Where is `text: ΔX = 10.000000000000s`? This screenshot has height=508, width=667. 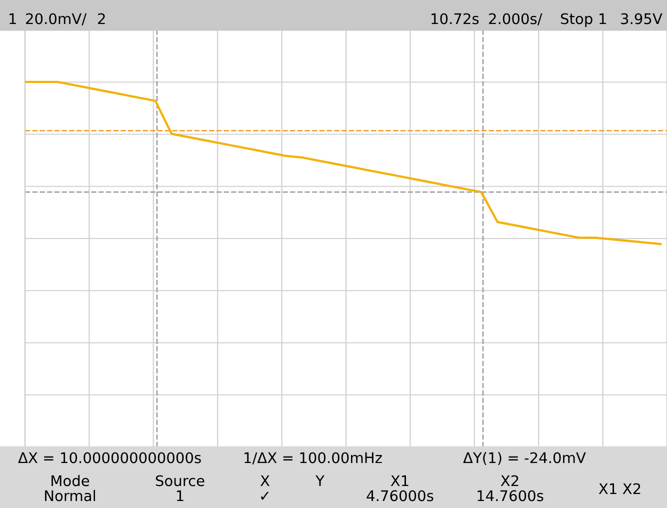
text: ΔX = 10.000000000000s is located at coordinates (109, 458).